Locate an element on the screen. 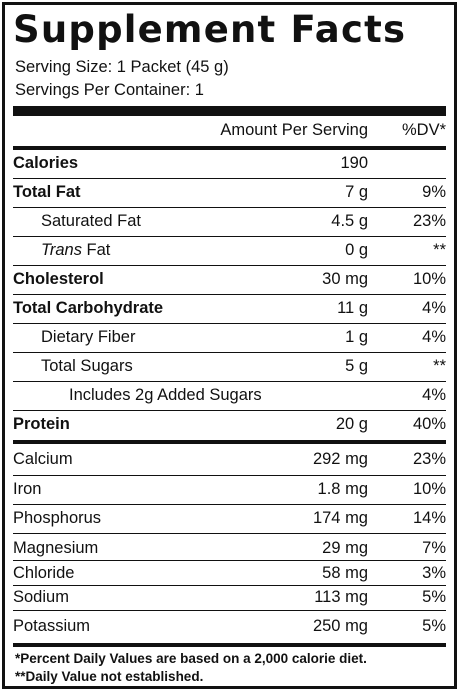 This screenshot has width=461, height=691. nutrient-label: Potassium is located at coordinates (52, 626).